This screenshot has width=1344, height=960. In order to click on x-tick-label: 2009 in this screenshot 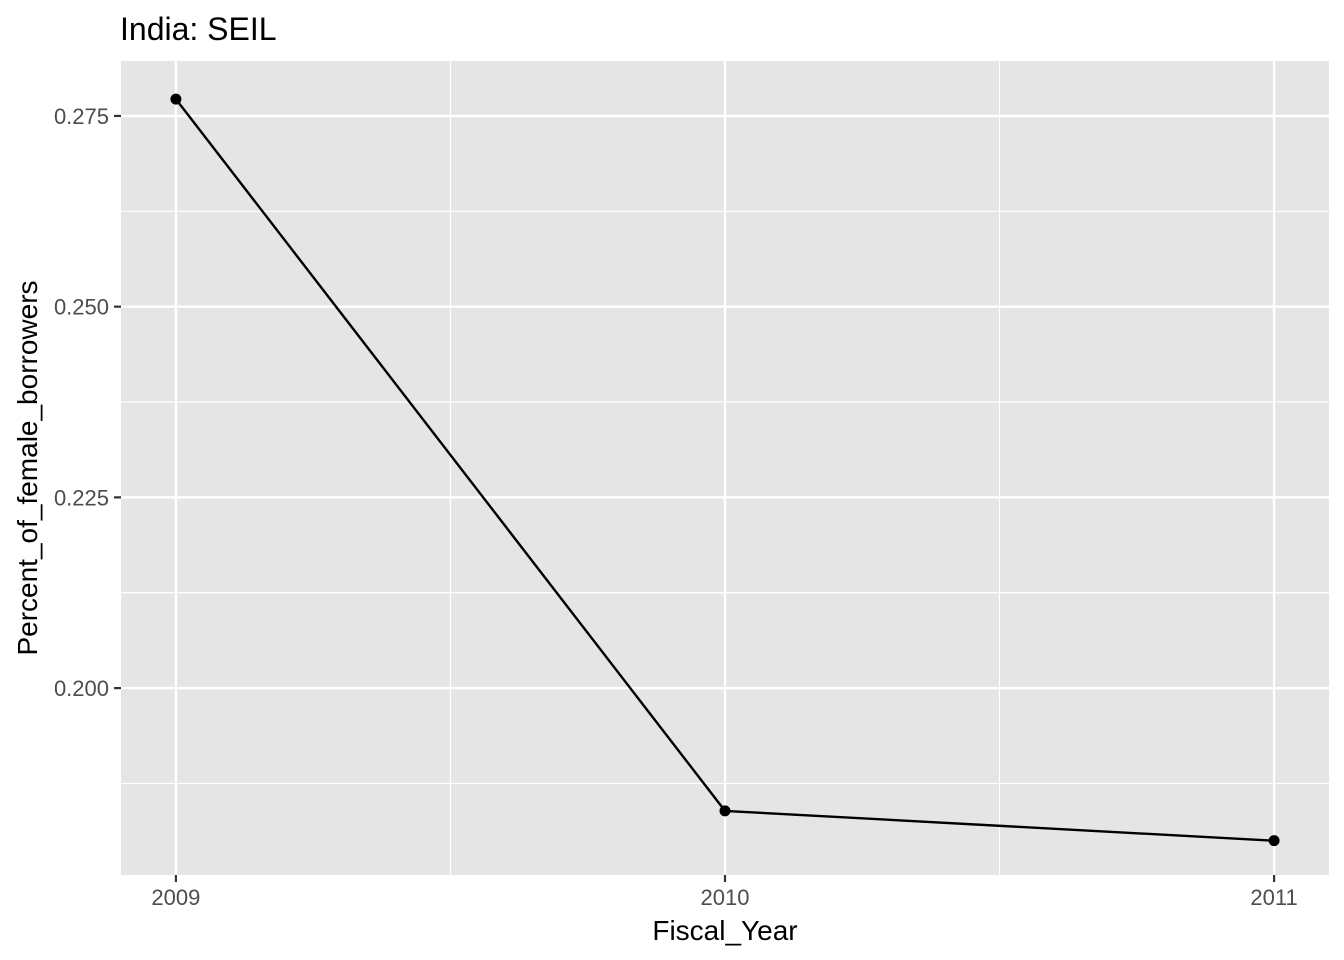, I will do `click(175, 897)`.